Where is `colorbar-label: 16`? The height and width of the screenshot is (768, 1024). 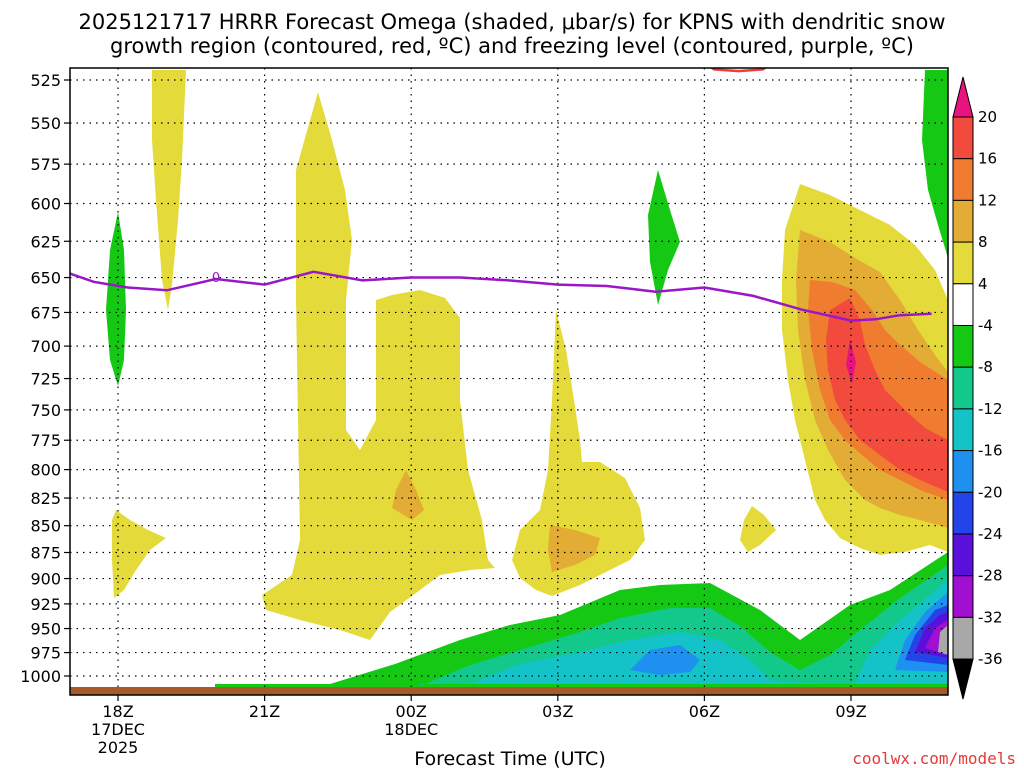
colorbar-label: 16 is located at coordinates (987, 159).